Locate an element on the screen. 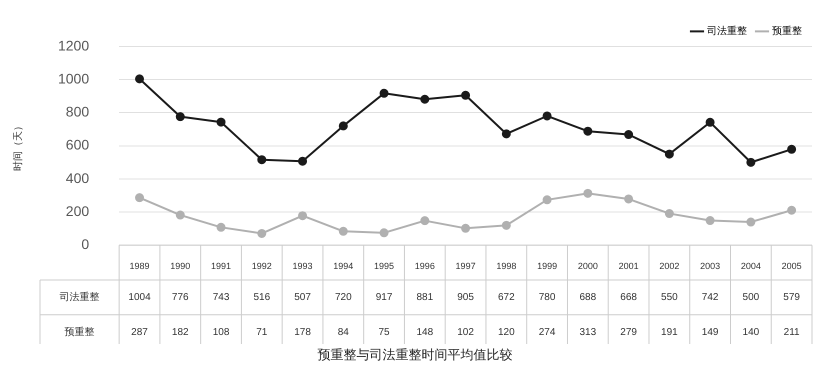  x-tick-label: 2001 is located at coordinates (628, 266).